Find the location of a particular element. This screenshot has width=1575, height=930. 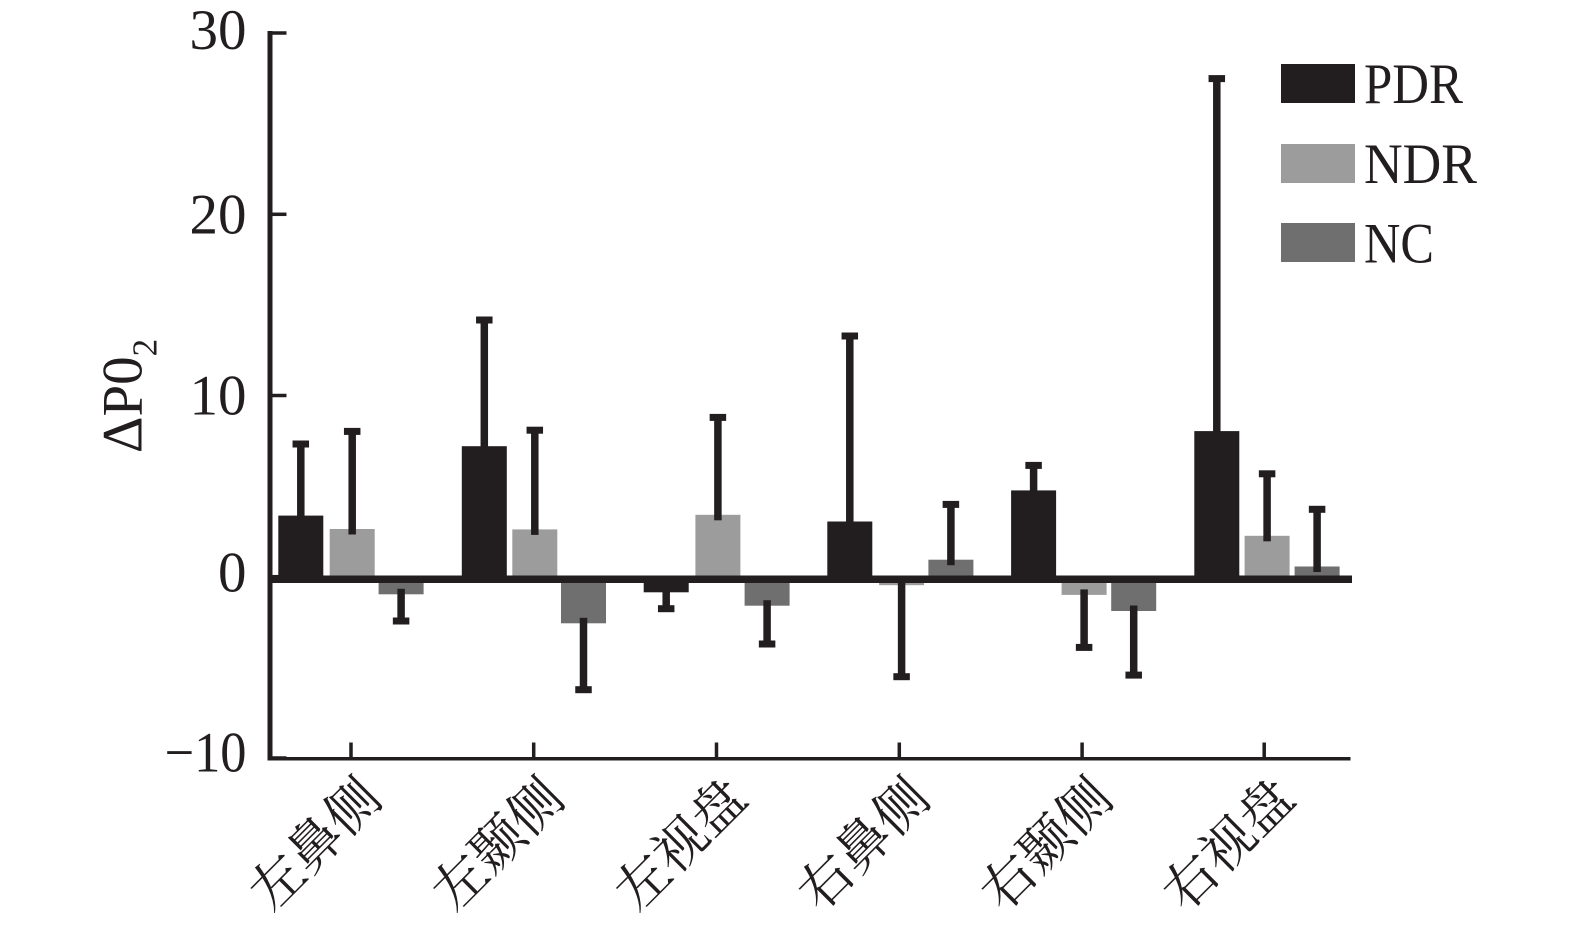

svg-text: 30 is located at coordinates (218, 31).